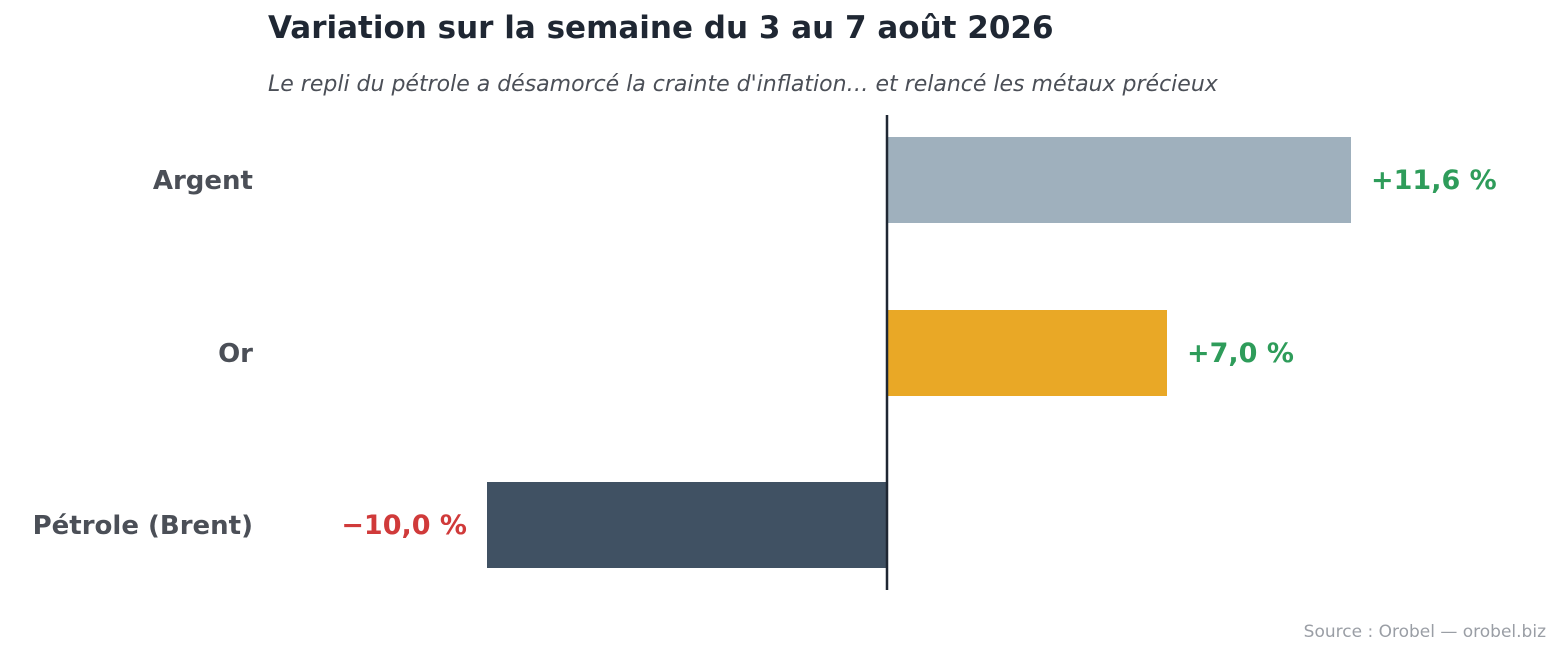 This screenshot has width=1561, height=657. Describe the element at coordinates (1027, 353) in the screenshot. I see `bar-or` at that location.